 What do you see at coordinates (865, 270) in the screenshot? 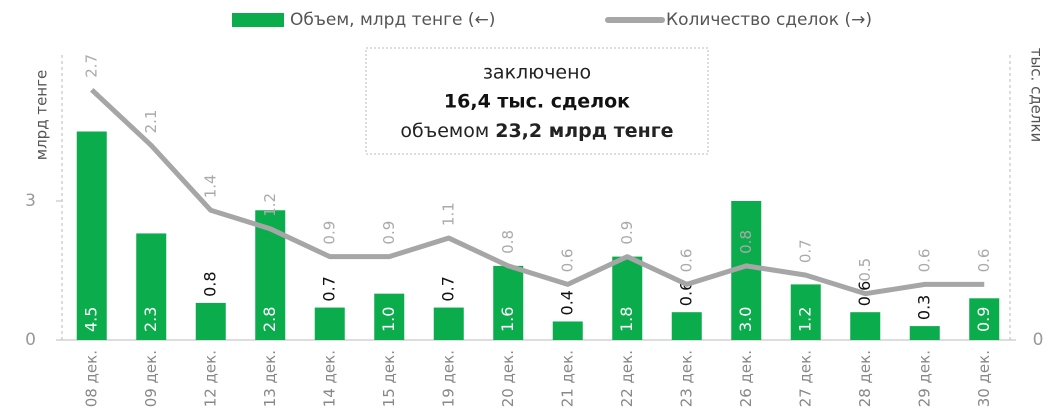
I see `data-label: 0.5` at bounding box center [865, 270].